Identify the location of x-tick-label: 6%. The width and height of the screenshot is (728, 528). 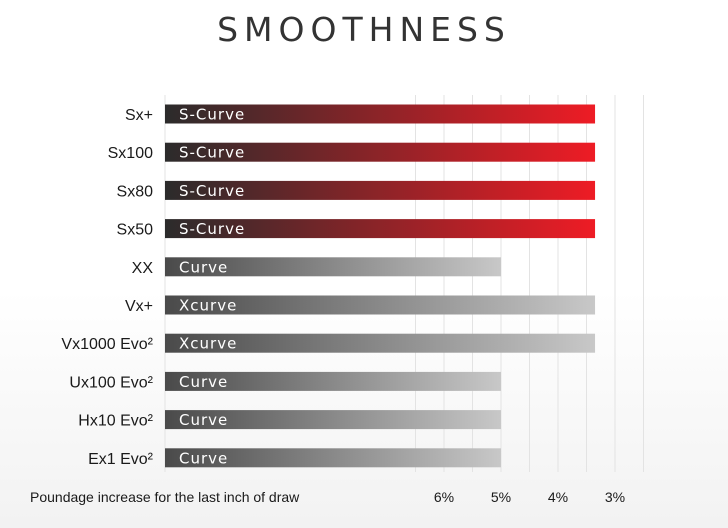
(444, 497).